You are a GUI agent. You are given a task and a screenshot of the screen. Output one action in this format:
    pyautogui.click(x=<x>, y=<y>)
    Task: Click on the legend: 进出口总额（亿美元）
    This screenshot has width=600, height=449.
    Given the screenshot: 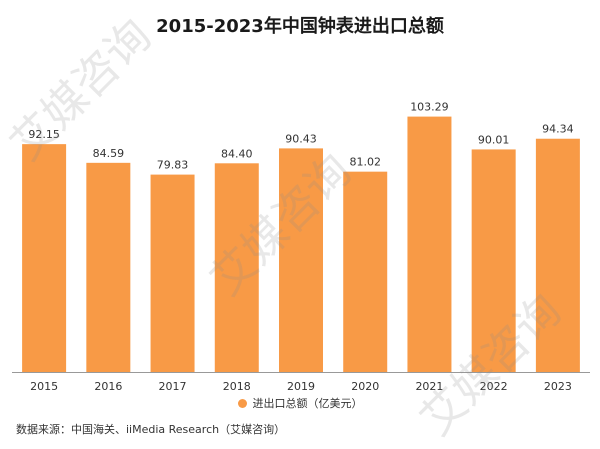 What is the action you would take?
    pyautogui.click(x=300, y=403)
    